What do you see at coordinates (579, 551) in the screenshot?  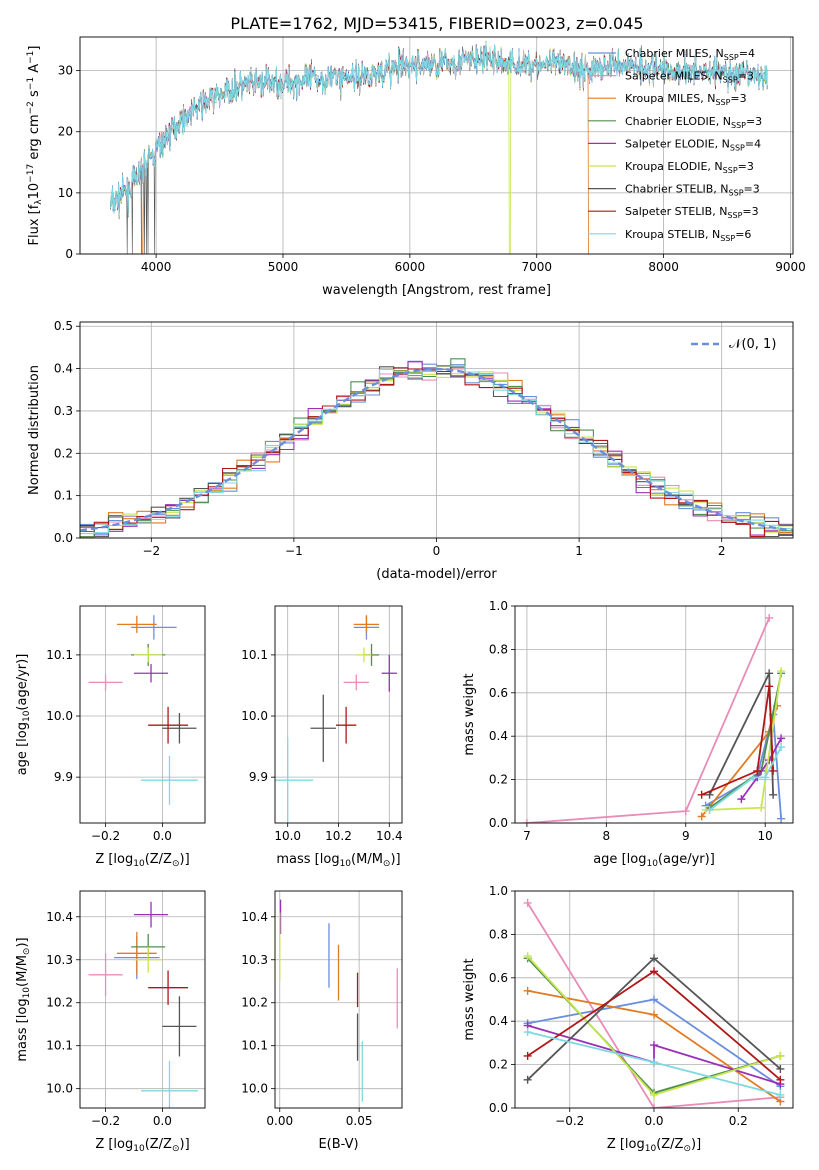 I see `x-tick-label: 1` at bounding box center [579, 551].